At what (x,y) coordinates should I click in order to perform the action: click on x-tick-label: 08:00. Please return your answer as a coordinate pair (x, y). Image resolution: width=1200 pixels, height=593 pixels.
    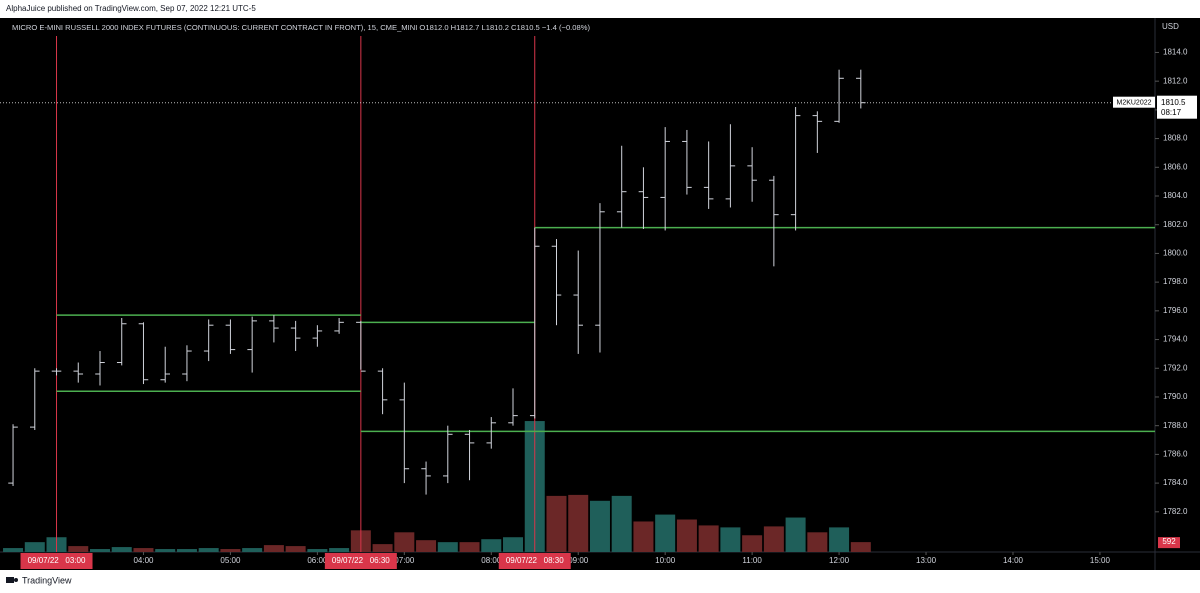
    Looking at the image, I should click on (491, 560).